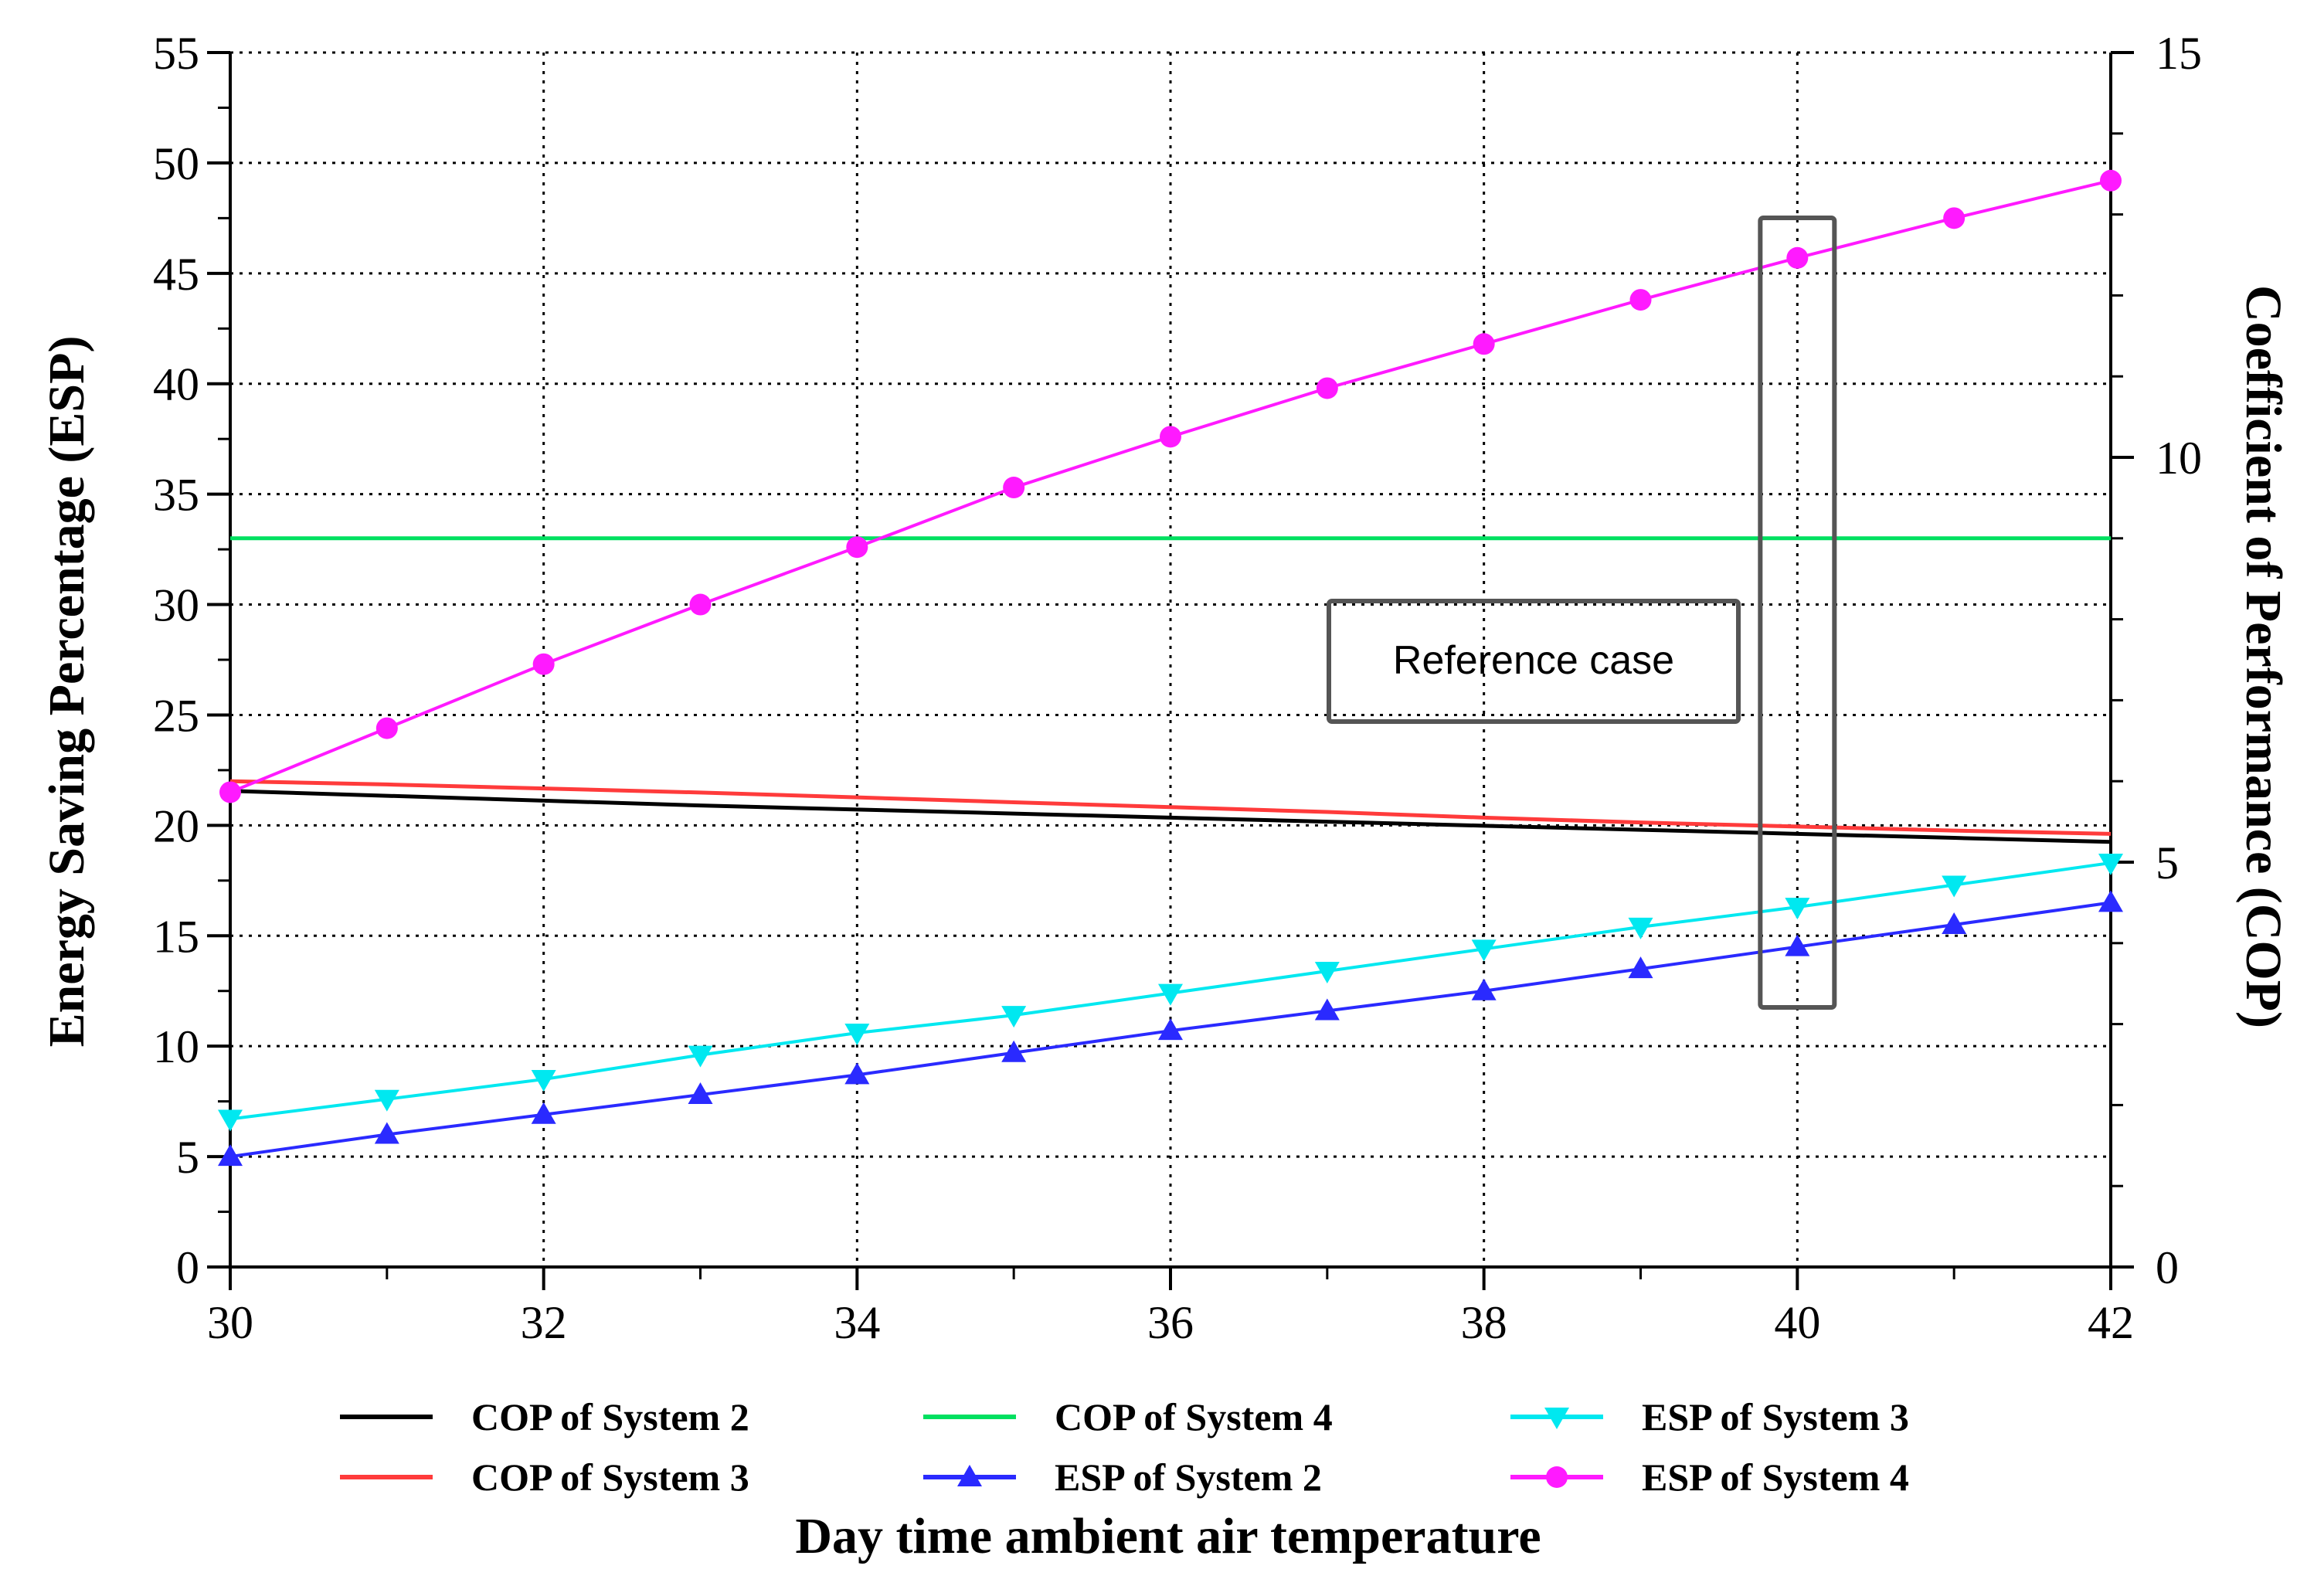  What do you see at coordinates (176, 1046) in the screenshot?
I see `y-tick-label: 10` at bounding box center [176, 1046].